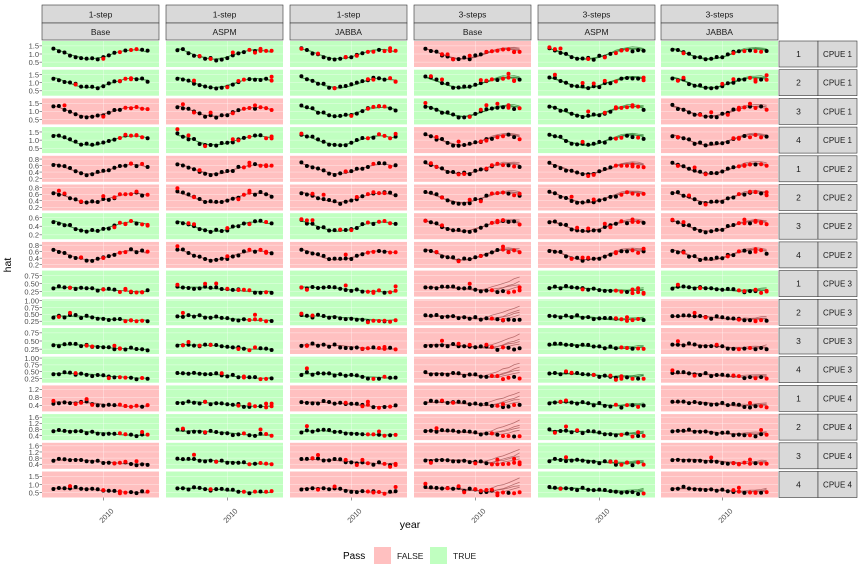  I want to click on y-tick-label: 0.50, so click(31, 283).